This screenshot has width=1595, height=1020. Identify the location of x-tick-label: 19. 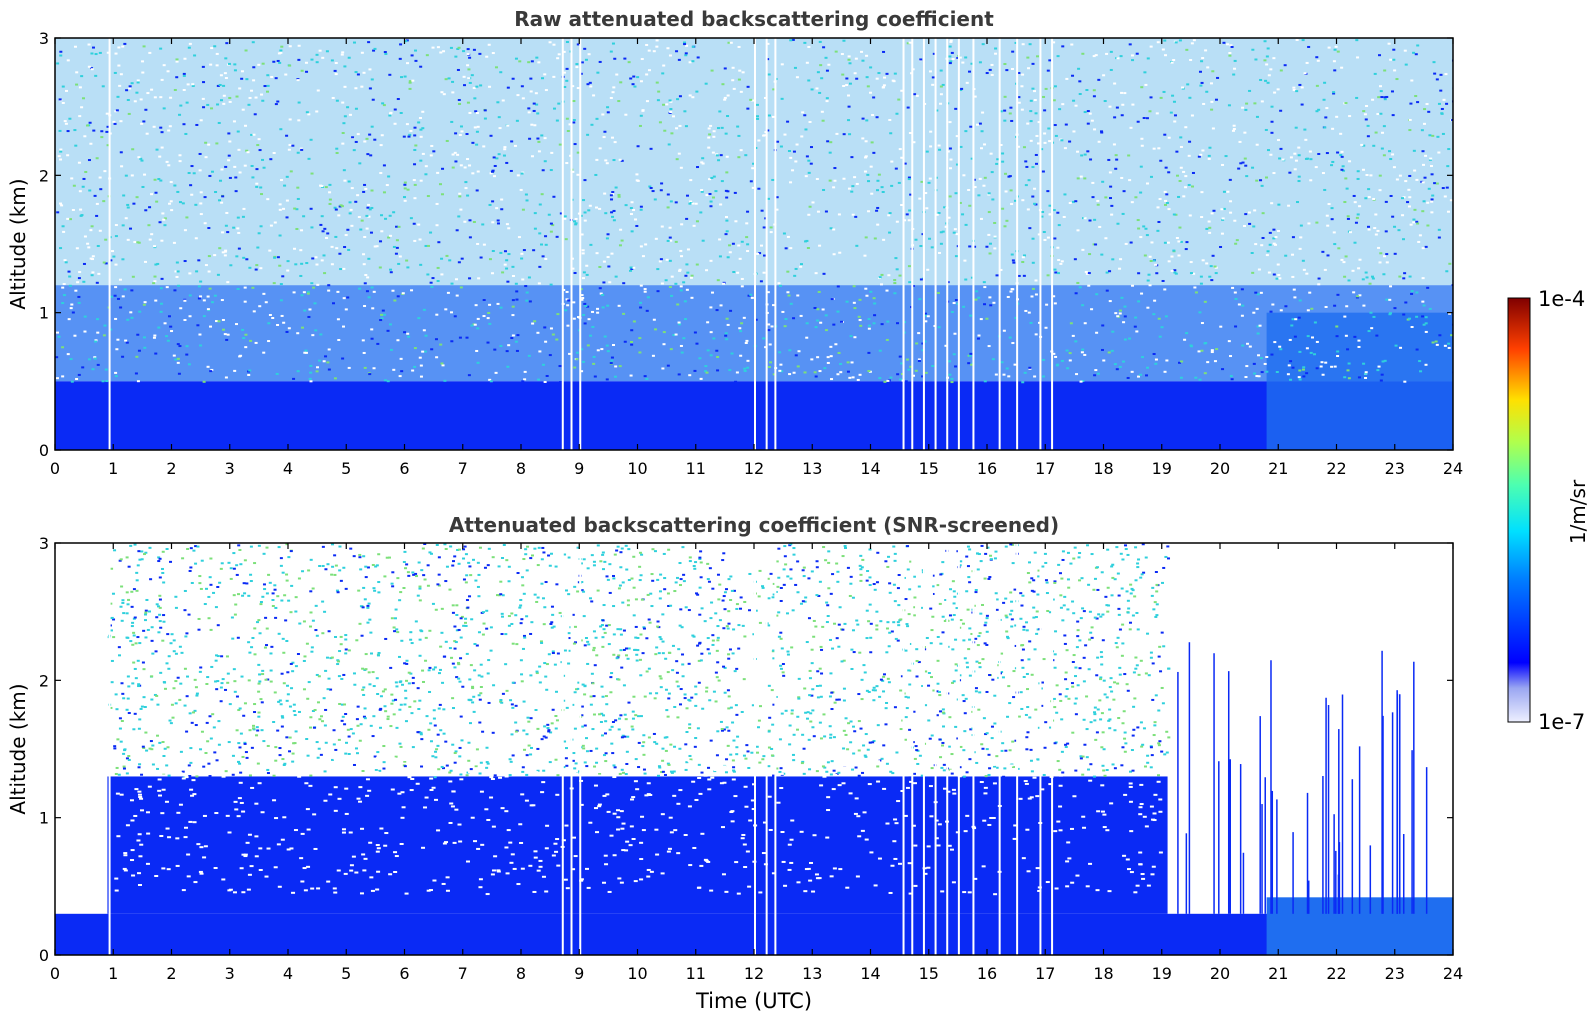
(1162, 468).